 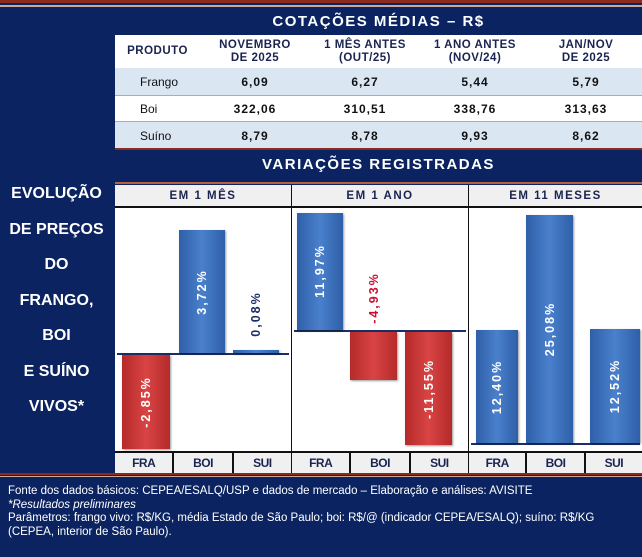 I want to click on col-header: 1 MÊS ANTES (OUT/25), so click(x=365, y=52).